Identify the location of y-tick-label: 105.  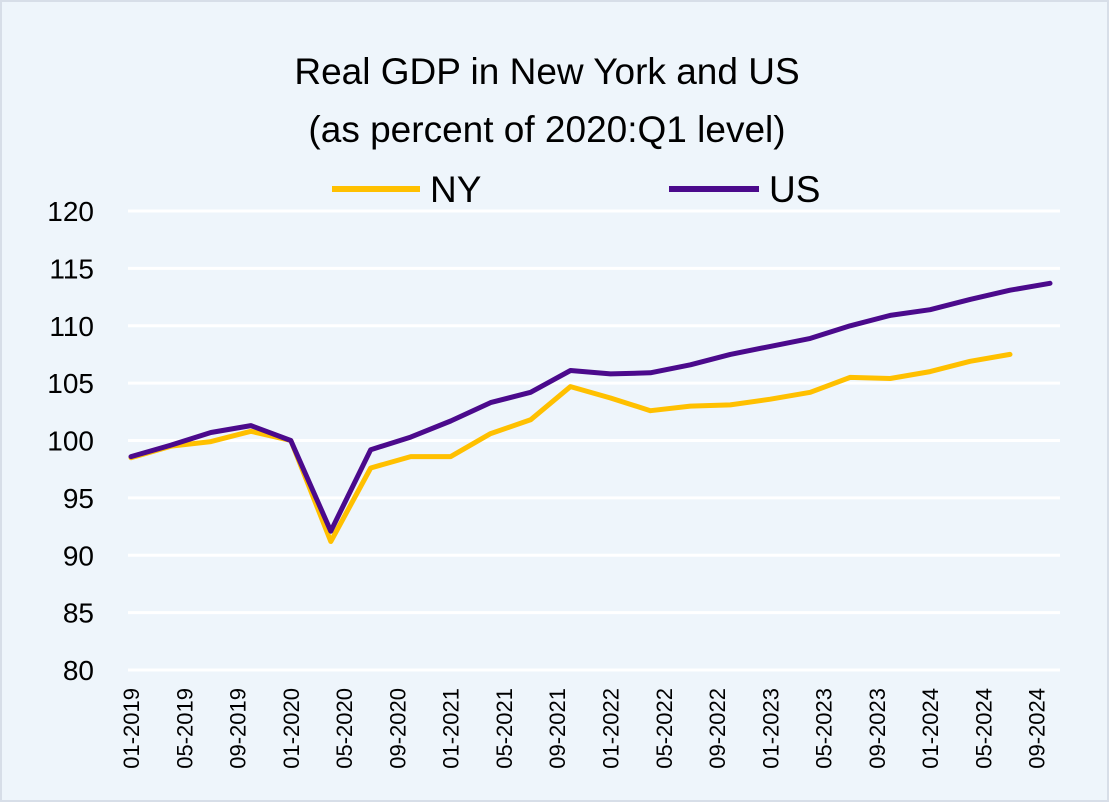
(70, 383).